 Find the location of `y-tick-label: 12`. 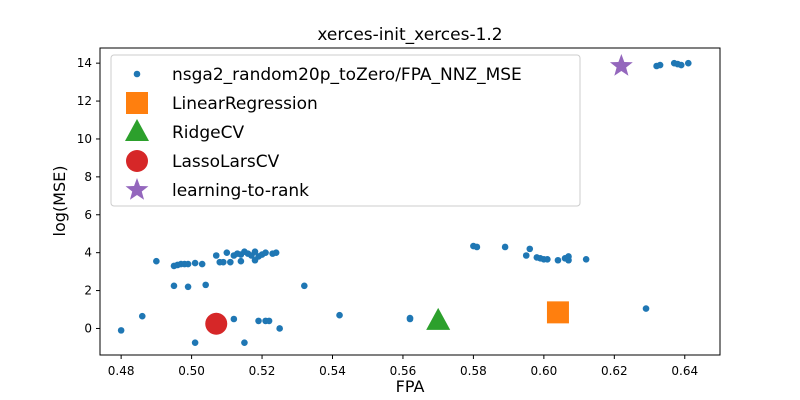

y-tick-label: 12 is located at coordinates (84, 101).